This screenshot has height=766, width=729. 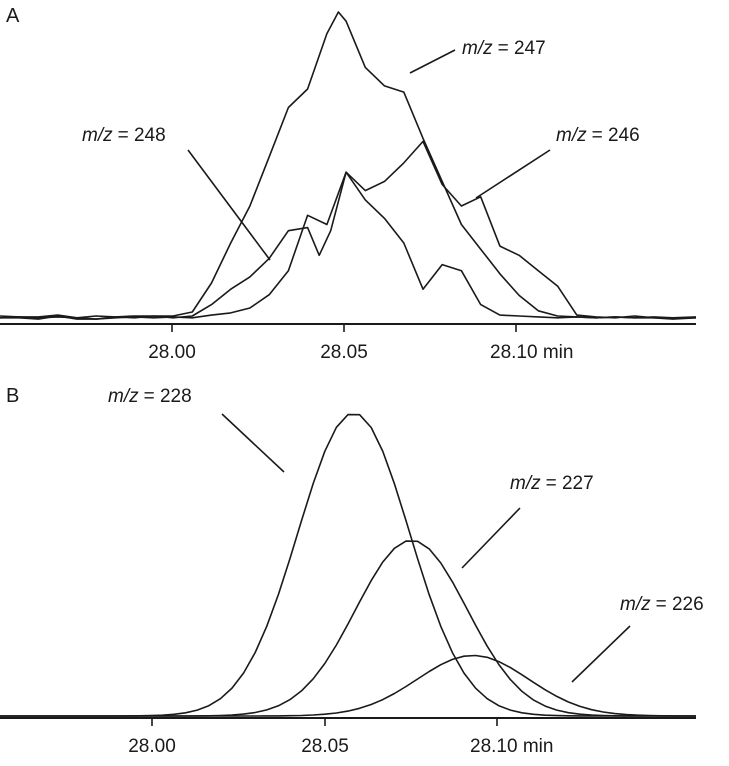 I want to click on series-label-mz-246-prefix: m/z, so click(x=571, y=135).